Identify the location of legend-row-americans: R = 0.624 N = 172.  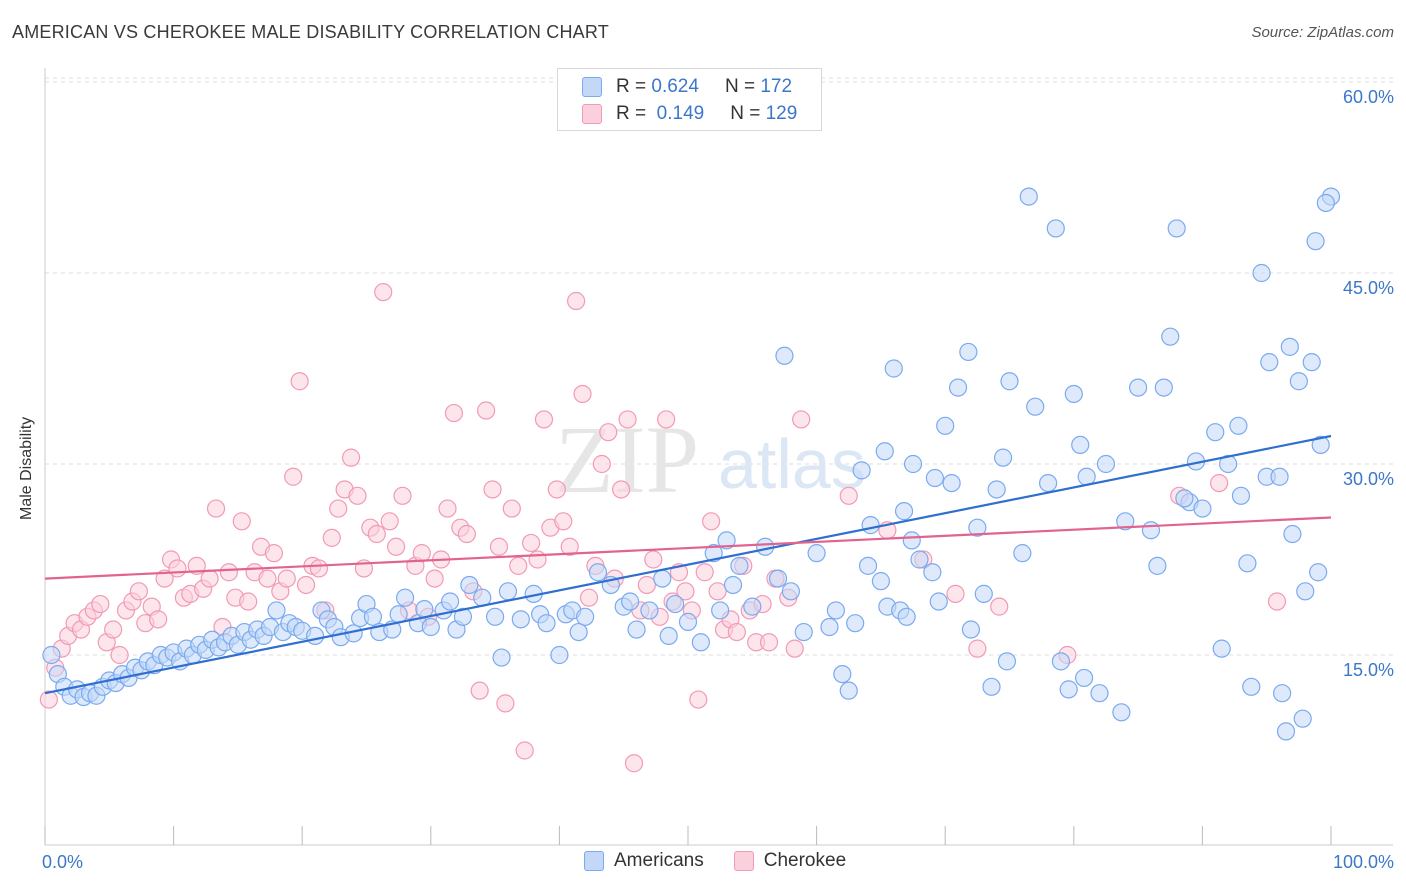
(687, 87).